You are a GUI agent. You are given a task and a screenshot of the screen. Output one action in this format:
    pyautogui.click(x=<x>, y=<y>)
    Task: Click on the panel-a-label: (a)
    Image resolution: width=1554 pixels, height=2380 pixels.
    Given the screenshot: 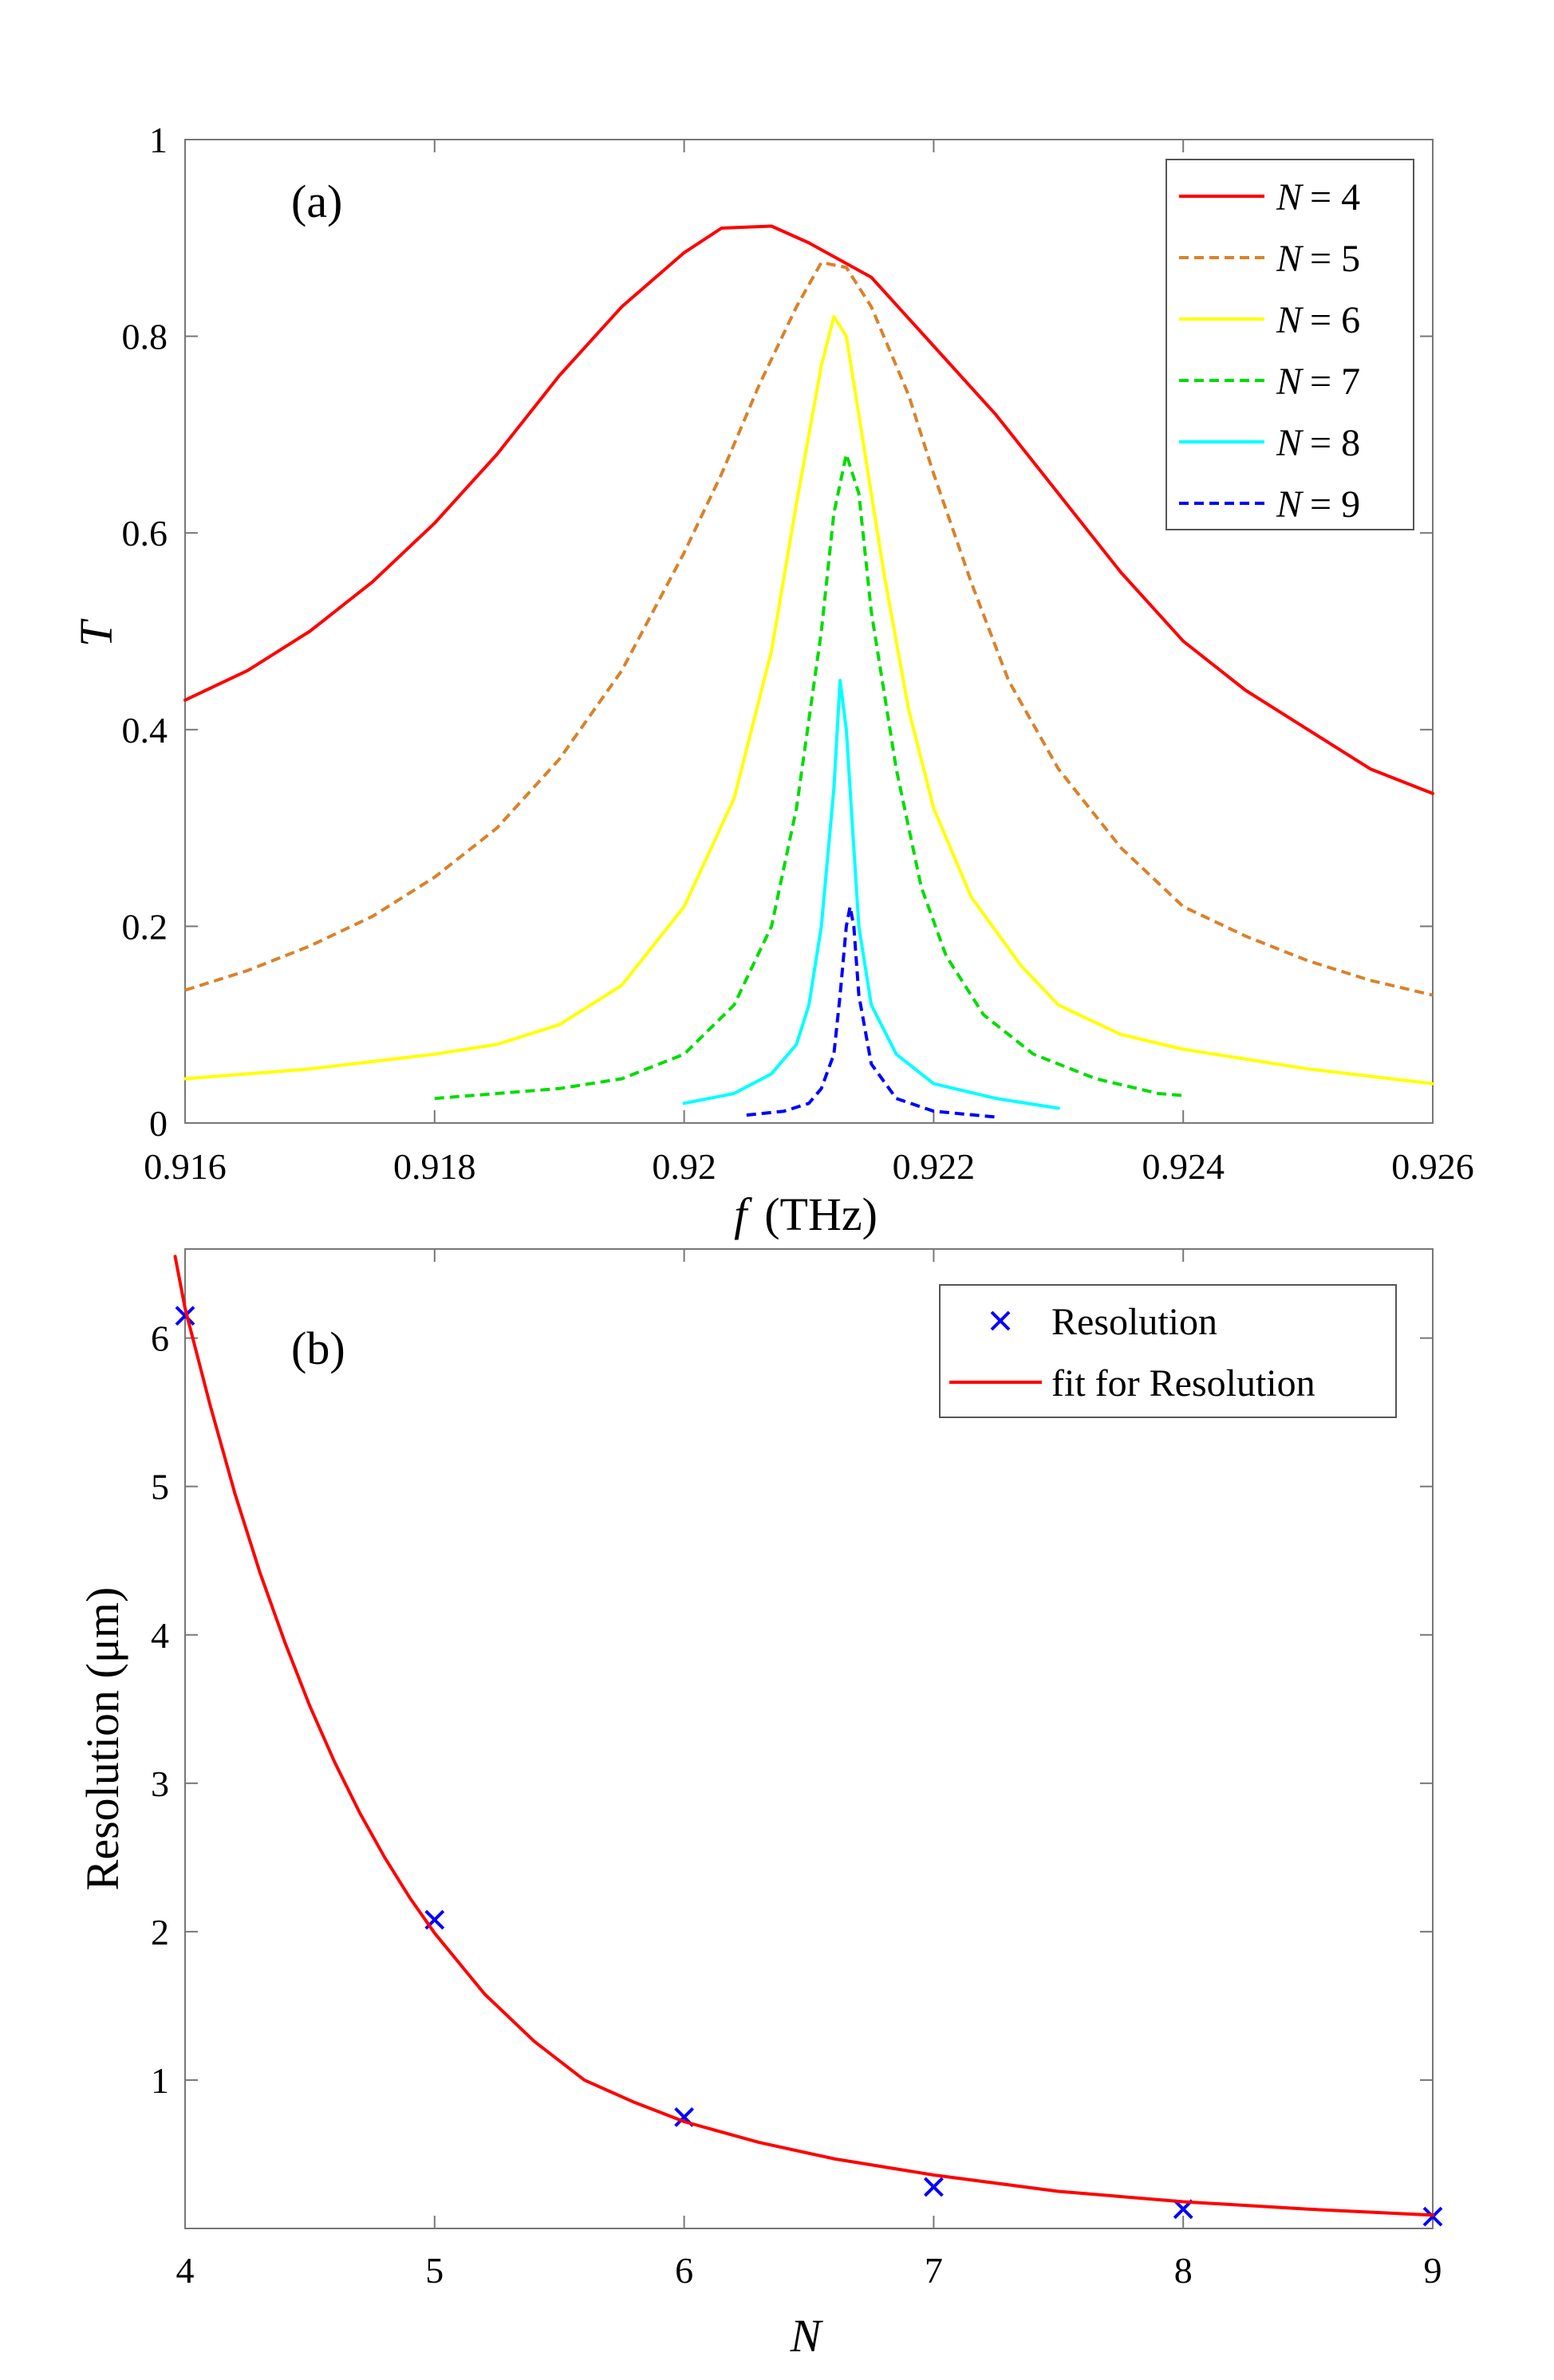 What is the action you would take?
    pyautogui.click(x=316, y=201)
    